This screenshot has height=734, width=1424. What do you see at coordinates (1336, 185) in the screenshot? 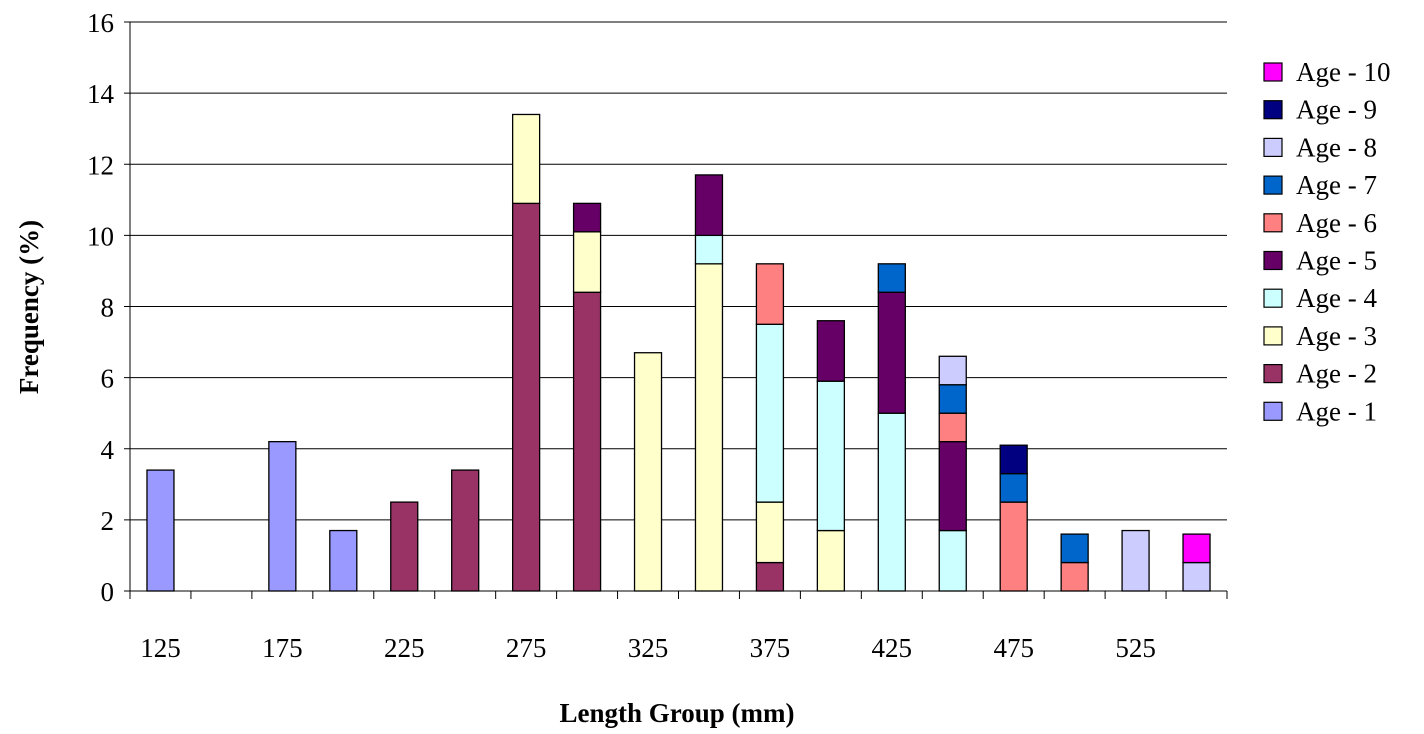
I see `legend-label: Age - 7` at bounding box center [1336, 185].